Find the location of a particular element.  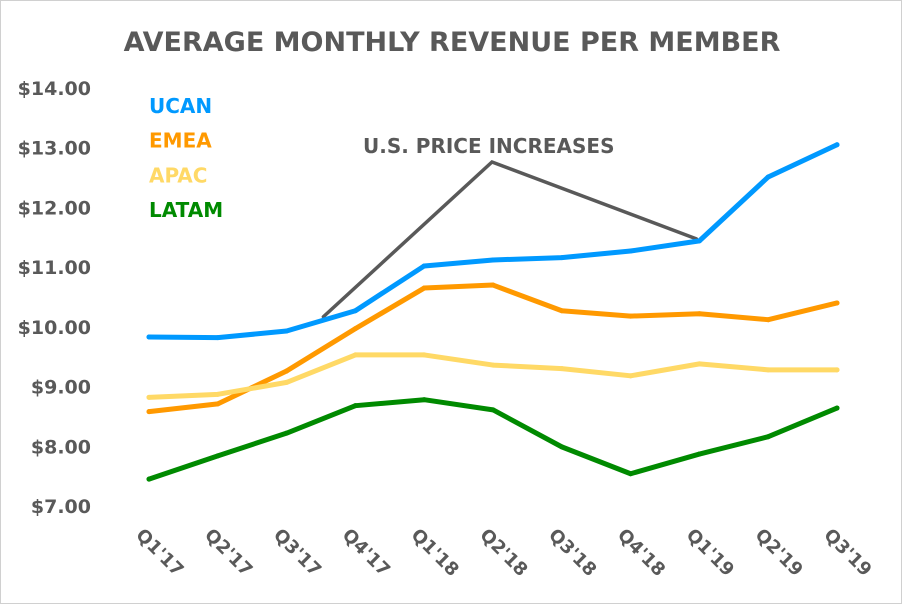

y-tick-label: $10.00 is located at coordinates (54, 328).